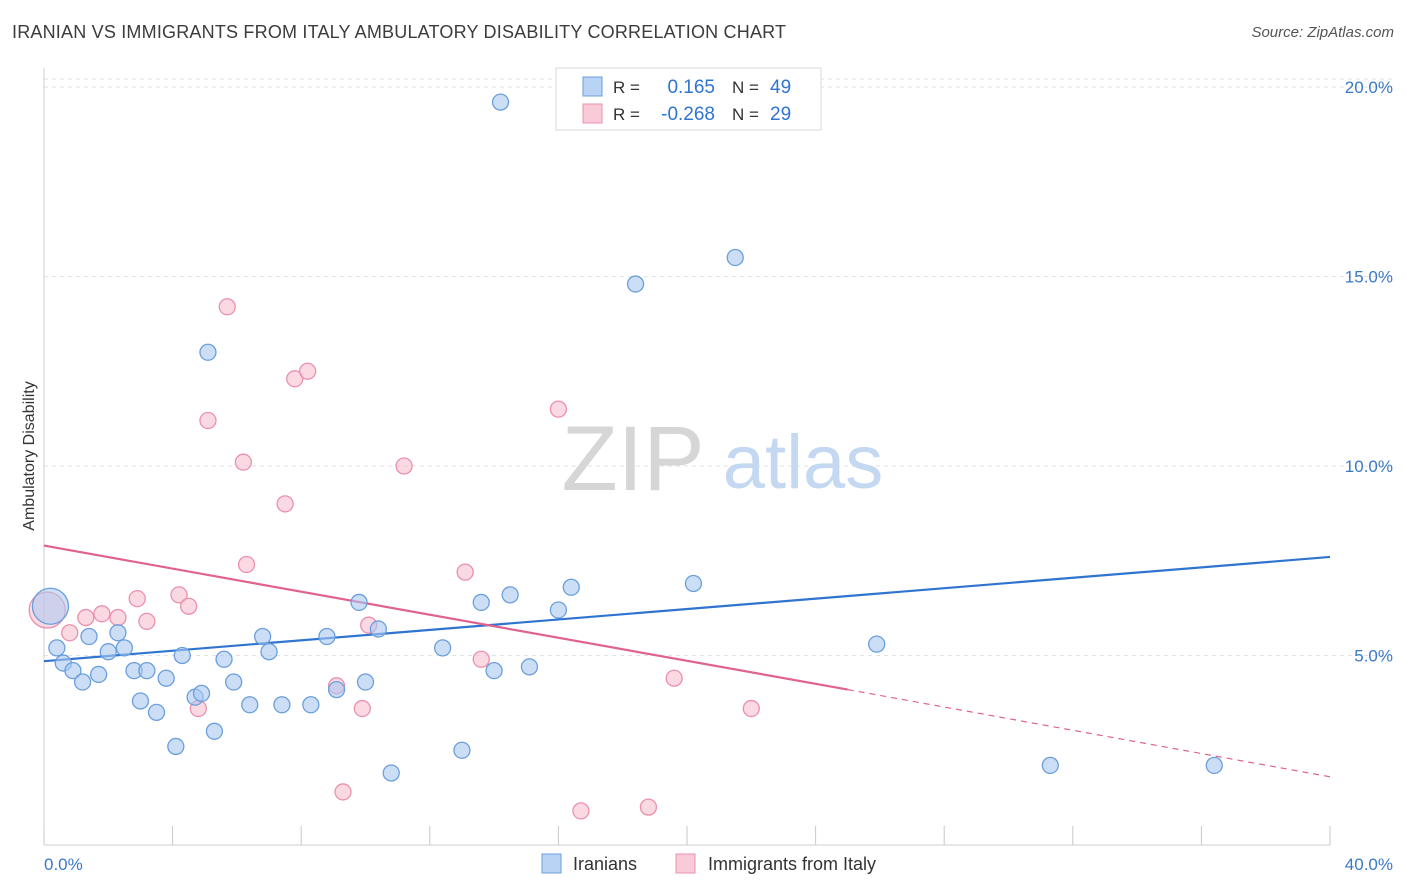 Image resolution: width=1406 pixels, height=892 pixels. I want to click on y-axis-label: Ambulatory Disability, so click(29, 455).